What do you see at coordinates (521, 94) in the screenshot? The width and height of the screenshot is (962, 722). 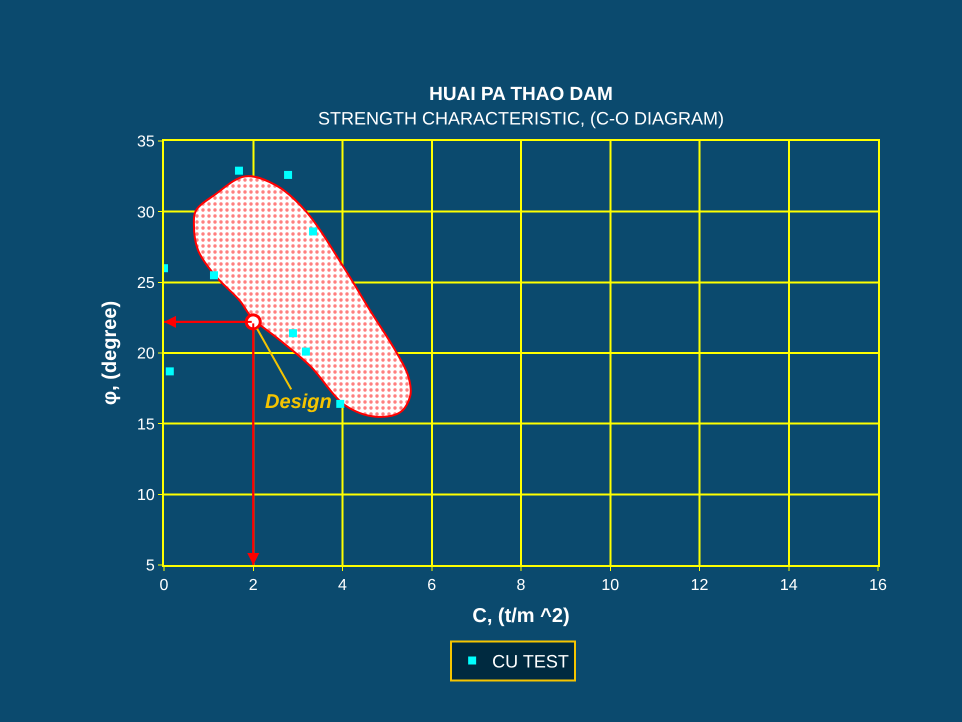 I see `chart-title: HUAI PA THAO DAM` at bounding box center [521, 94].